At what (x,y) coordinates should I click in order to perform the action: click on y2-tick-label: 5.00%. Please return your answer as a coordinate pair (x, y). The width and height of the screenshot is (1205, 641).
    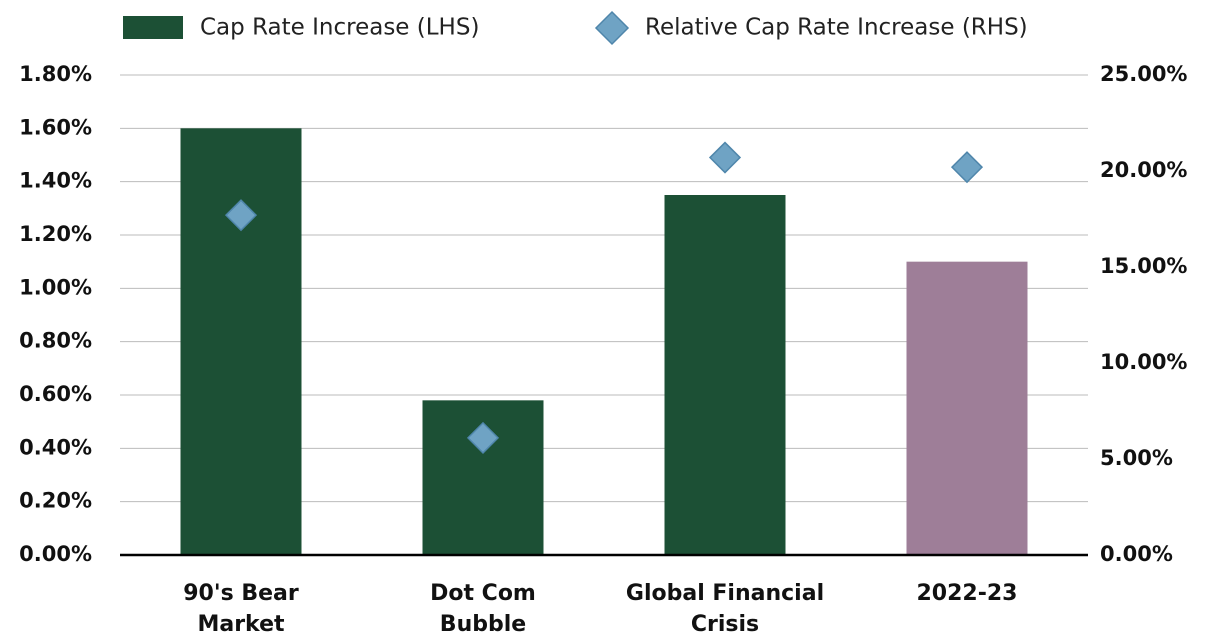
    Looking at the image, I should click on (1136, 458).